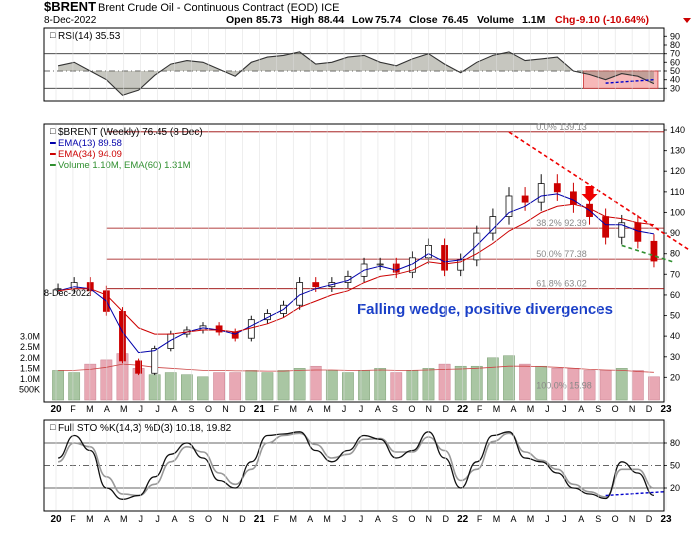 This screenshot has width=700, height=535. What do you see at coordinates (56, 519) in the screenshot?
I see `x-axis-label-bottom: 20` at bounding box center [56, 519].